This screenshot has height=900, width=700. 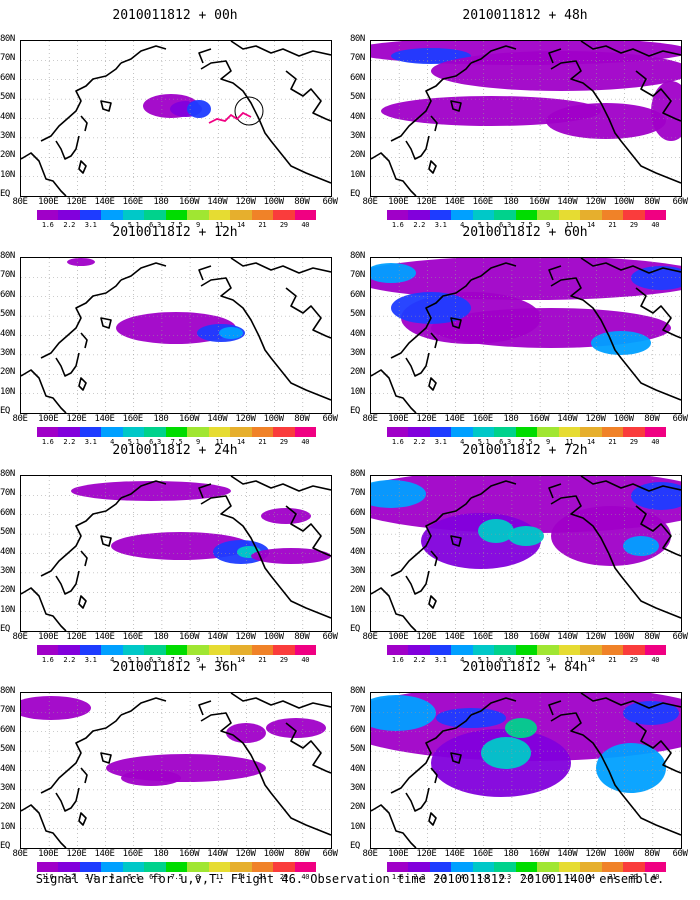 I want to click on latitude-label: 70N, so click(x=357, y=58).